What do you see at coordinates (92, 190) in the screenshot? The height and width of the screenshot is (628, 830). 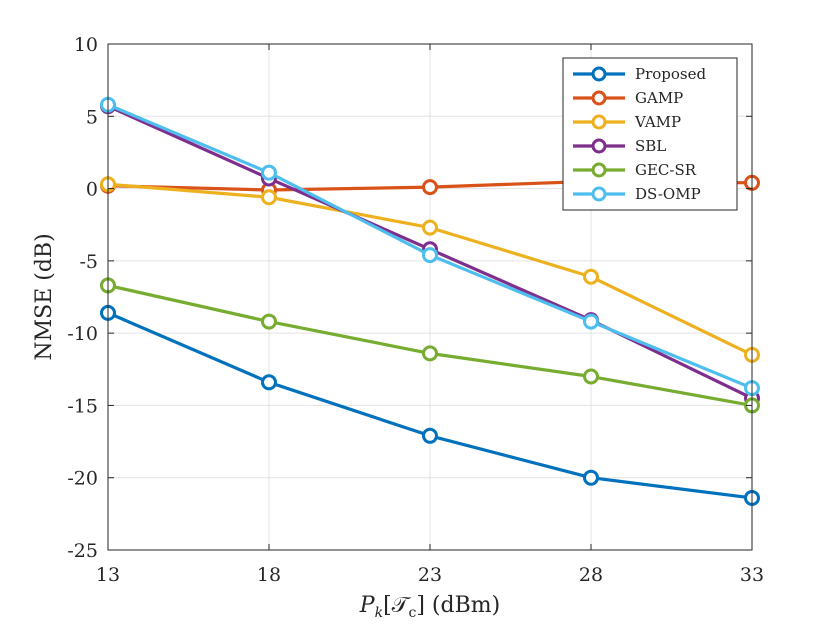 I see `y-tick-label: 0` at bounding box center [92, 190].